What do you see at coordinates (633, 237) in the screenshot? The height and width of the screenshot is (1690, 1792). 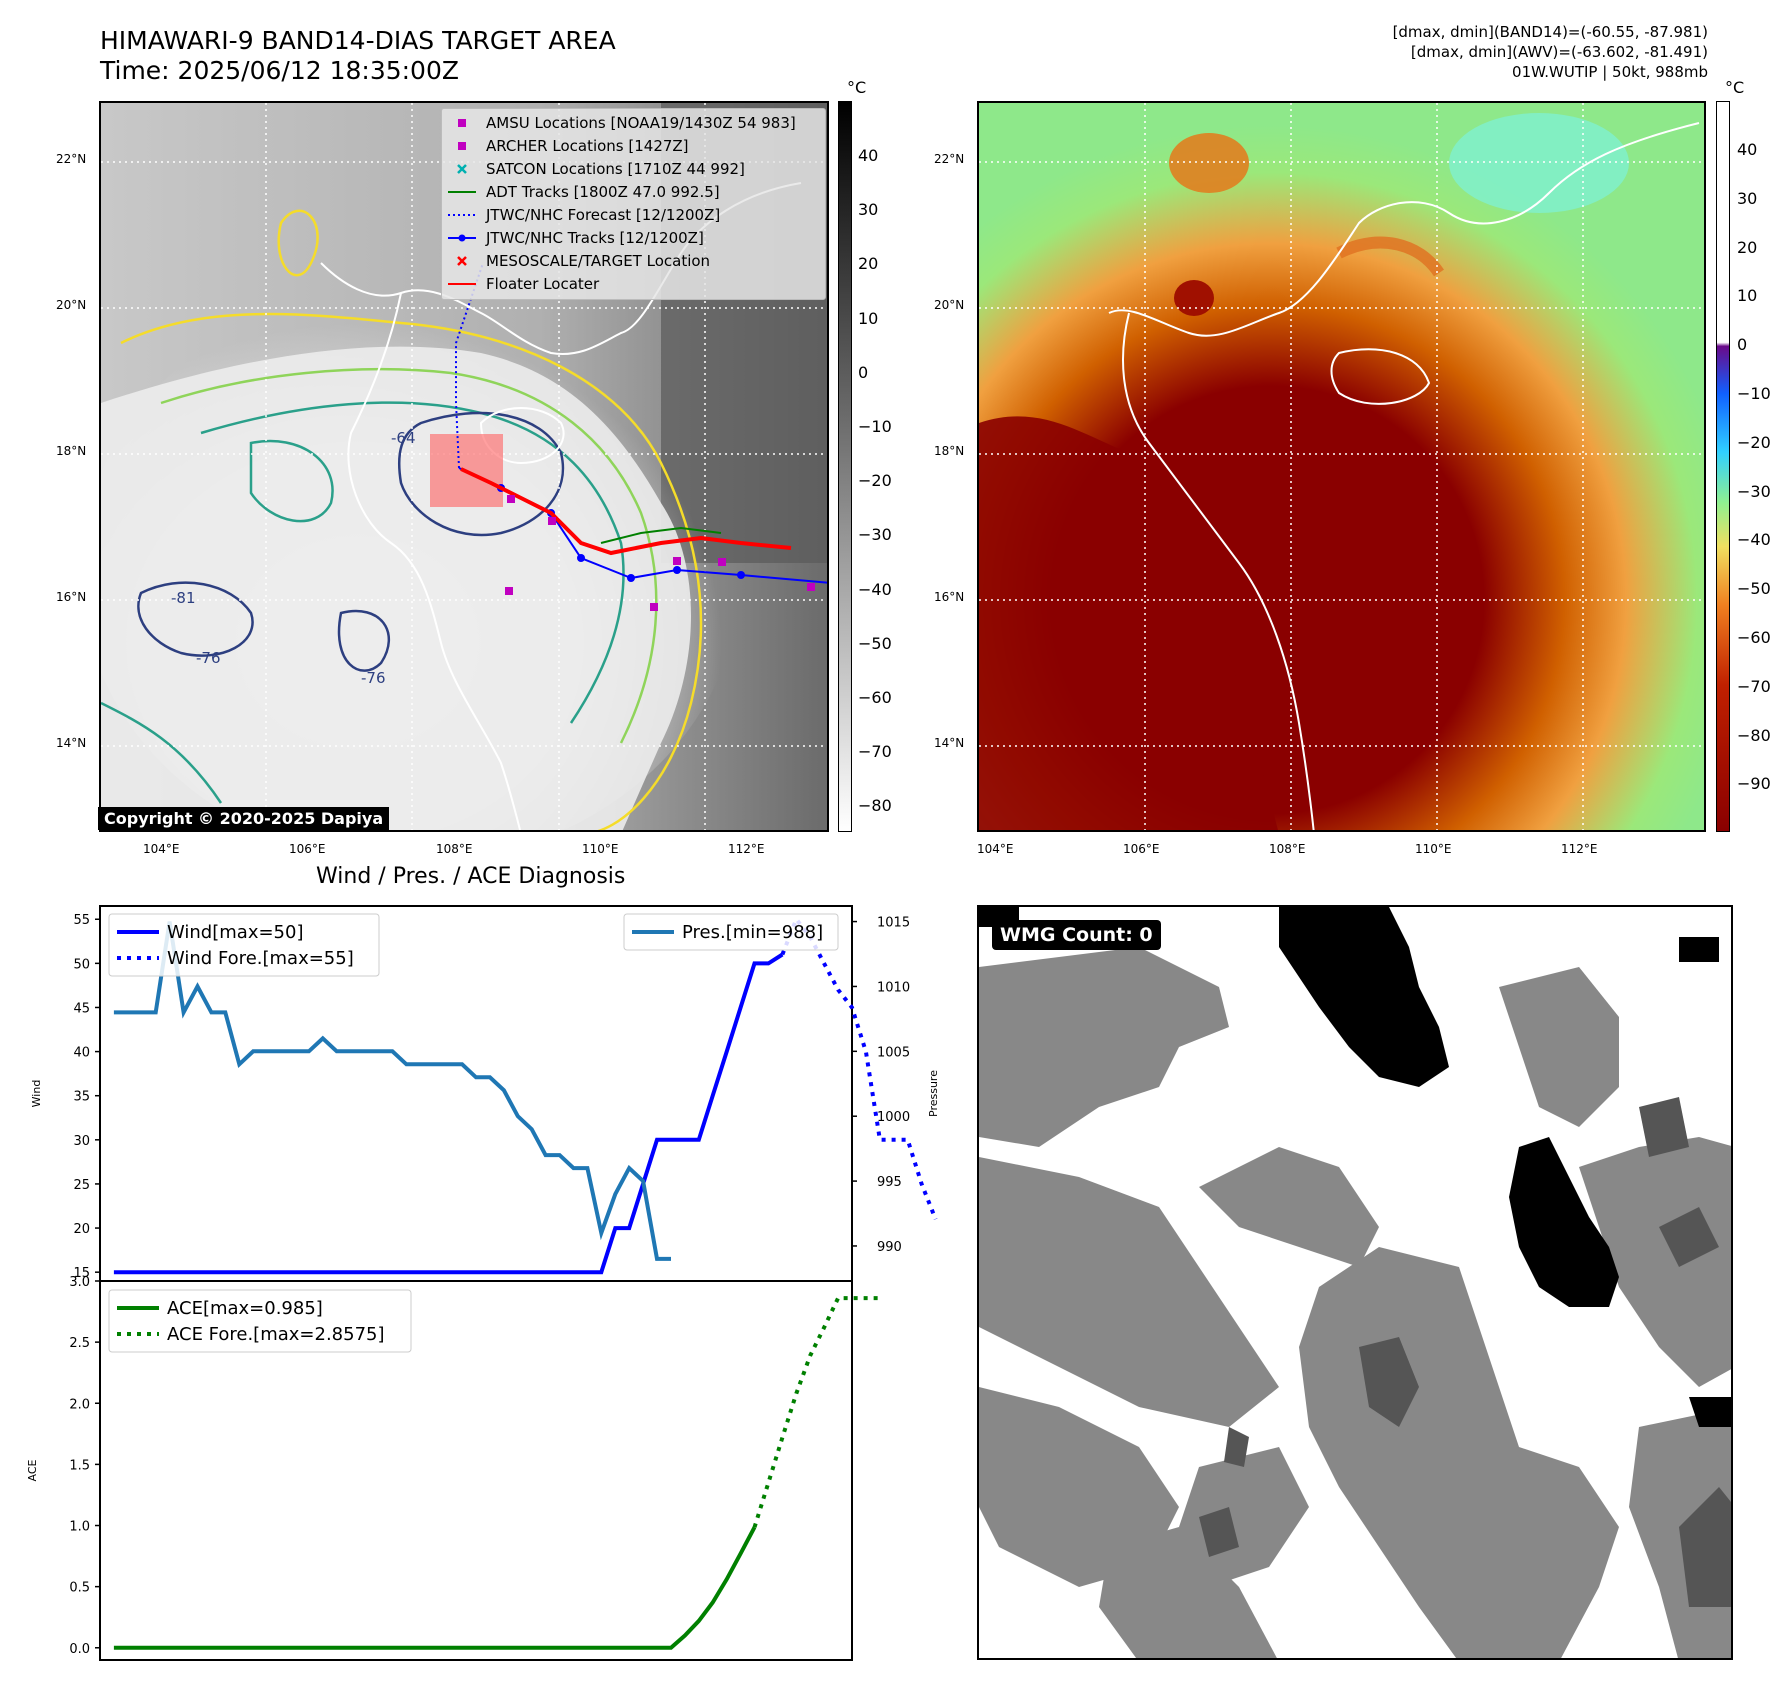 I see `legend-item-jtwc-tracks: JTWC/NHC Tracks [12/1200Z]` at bounding box center [633, 237].